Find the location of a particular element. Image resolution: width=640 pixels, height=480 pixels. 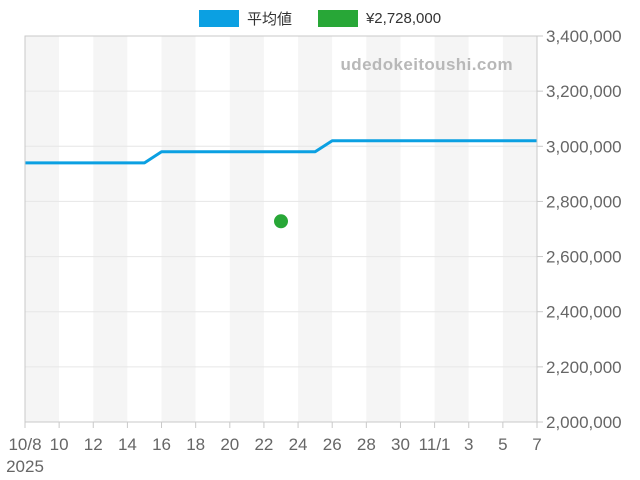

x-axis-label: 30 is located at coordinates (400, 444).